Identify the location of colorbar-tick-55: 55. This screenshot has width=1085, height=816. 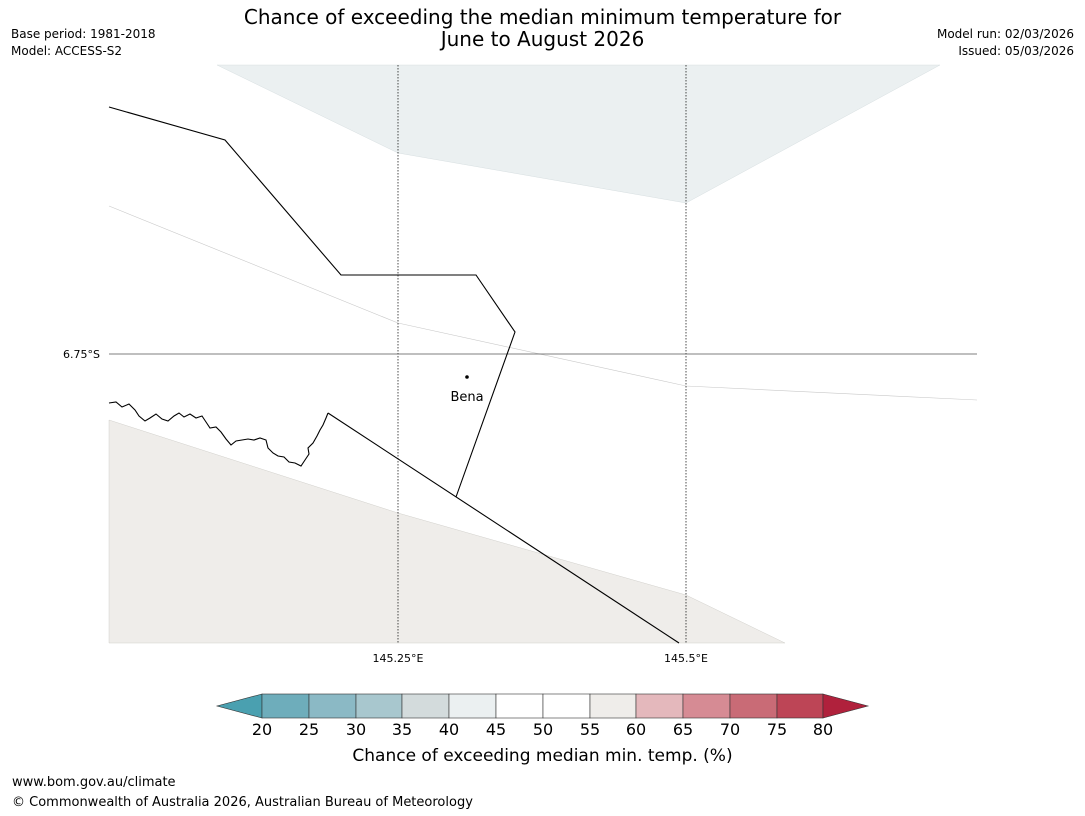
(590, 729).